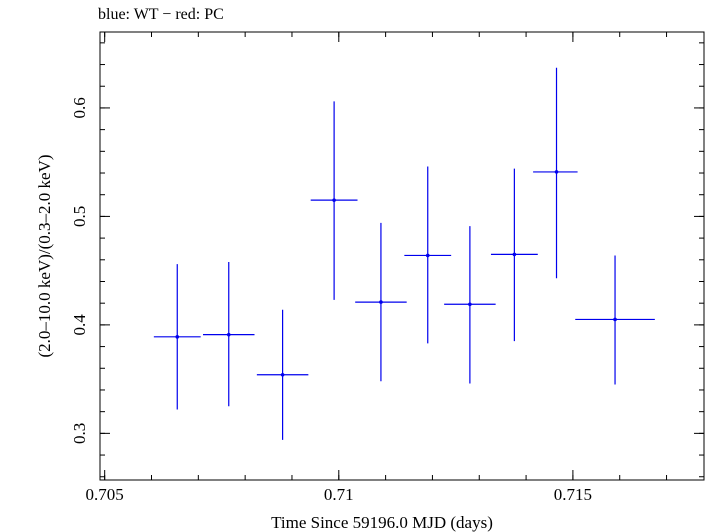  I want to click on x-tick-label: 0.705, so click(105, 494).